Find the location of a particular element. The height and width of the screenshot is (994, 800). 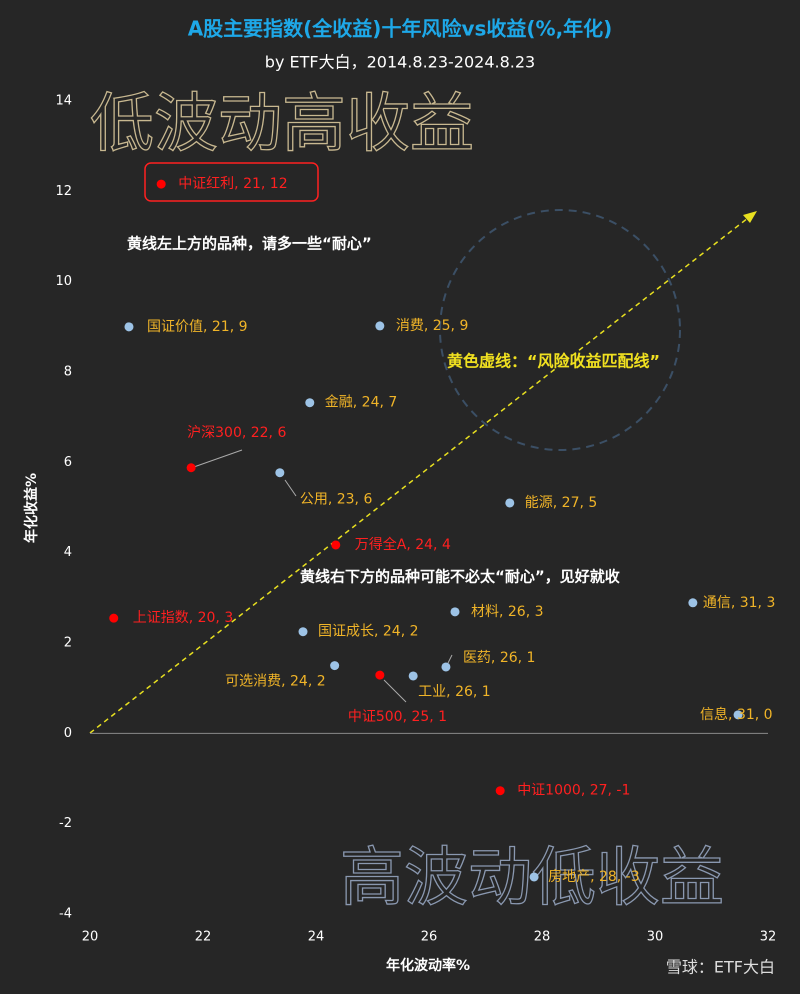

point-label: 消费, 25, 9 is located at coordinates (432, 326).